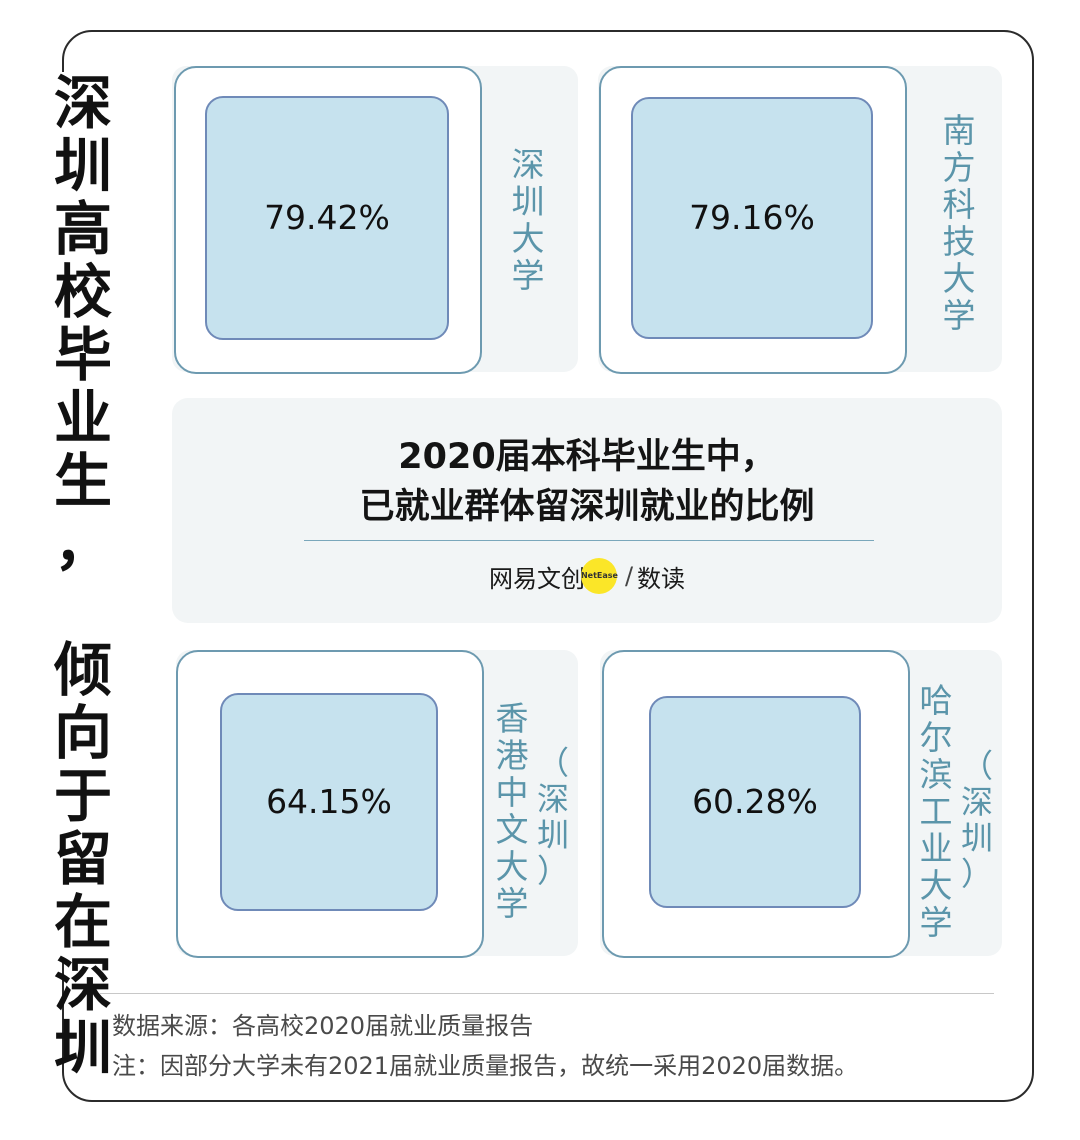  Describe the element at coordinates (512, 755) in the screenshot. I see `university-name-char: 港` at that location.